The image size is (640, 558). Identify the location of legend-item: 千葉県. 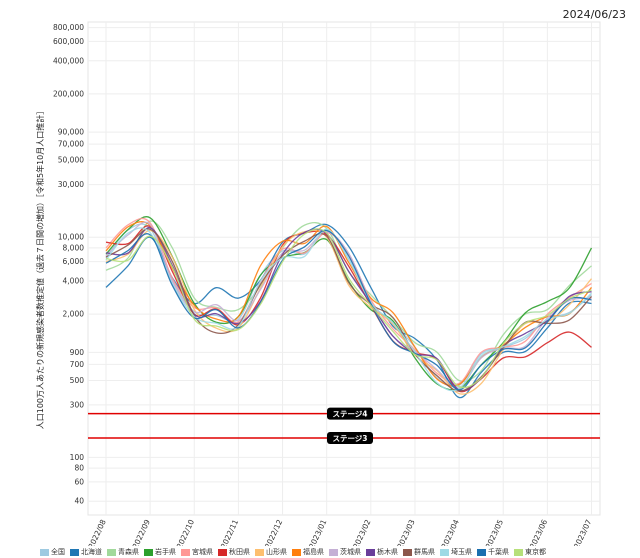
(493, 552).